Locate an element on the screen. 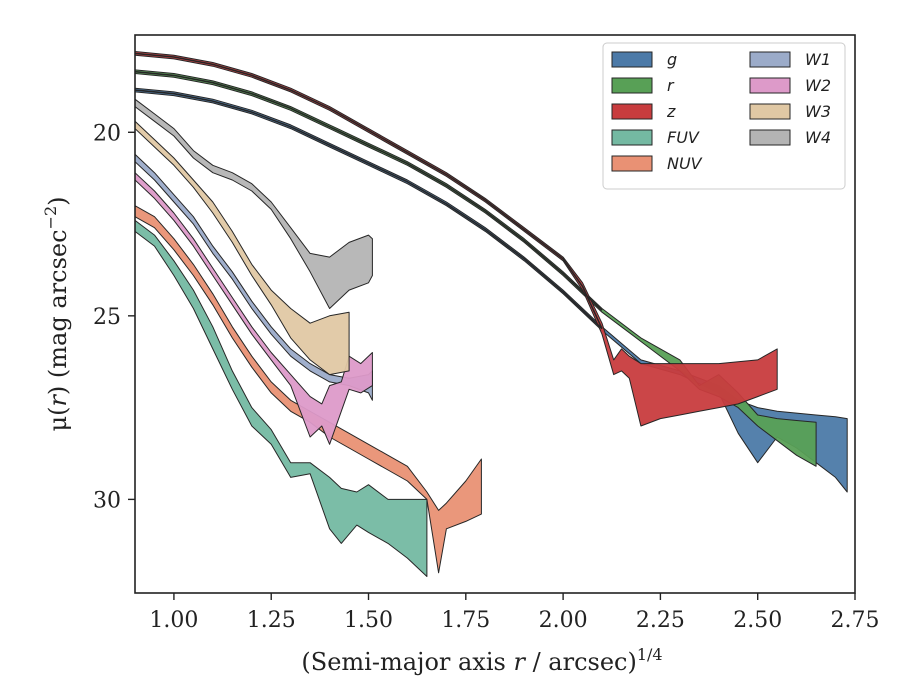 This screenshot has height=700, width=900. legend-swatch-g is located at coordinates (632, 59).